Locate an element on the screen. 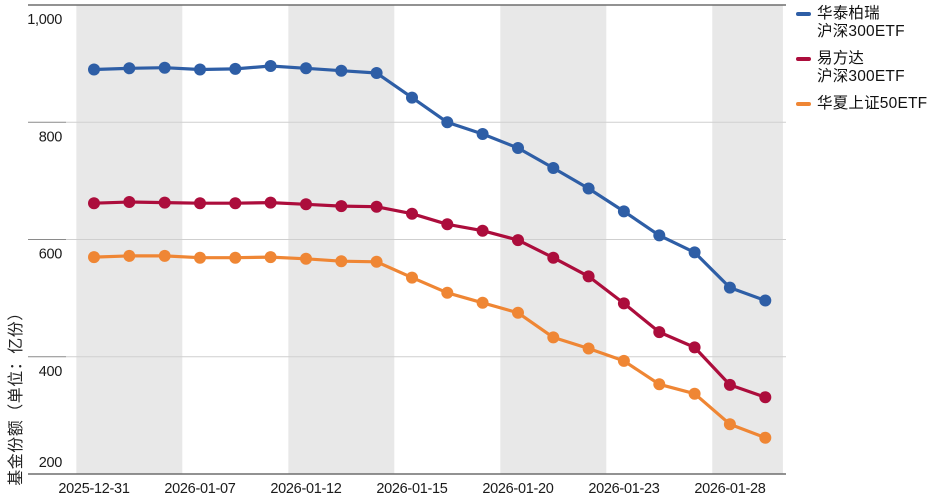 This screenshot has width=940, height=502. x-tick-label: 2026-01-12 is located at coordinates (305, 489).